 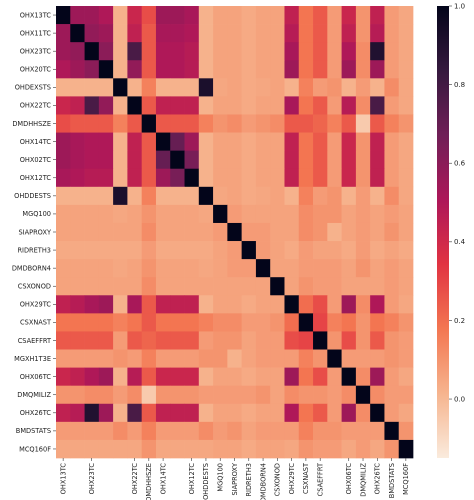 I want to click on y-tick-label: OHX20TC, so click(x=36, y=70).